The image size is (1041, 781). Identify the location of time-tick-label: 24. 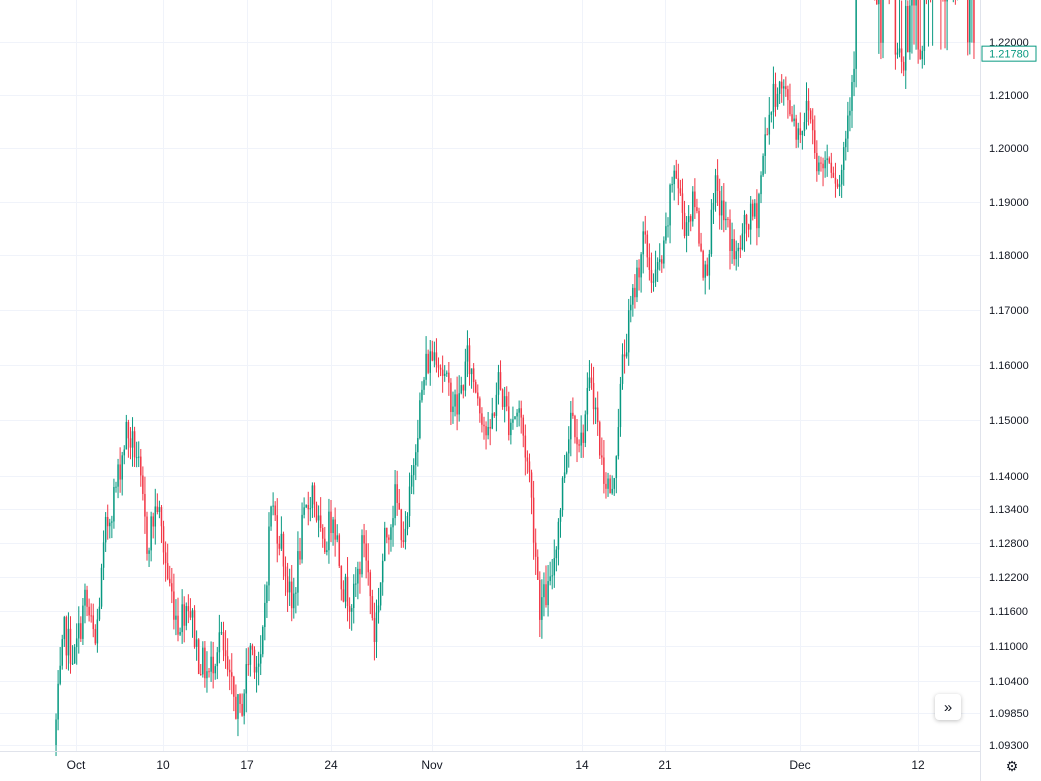
(331, 765).